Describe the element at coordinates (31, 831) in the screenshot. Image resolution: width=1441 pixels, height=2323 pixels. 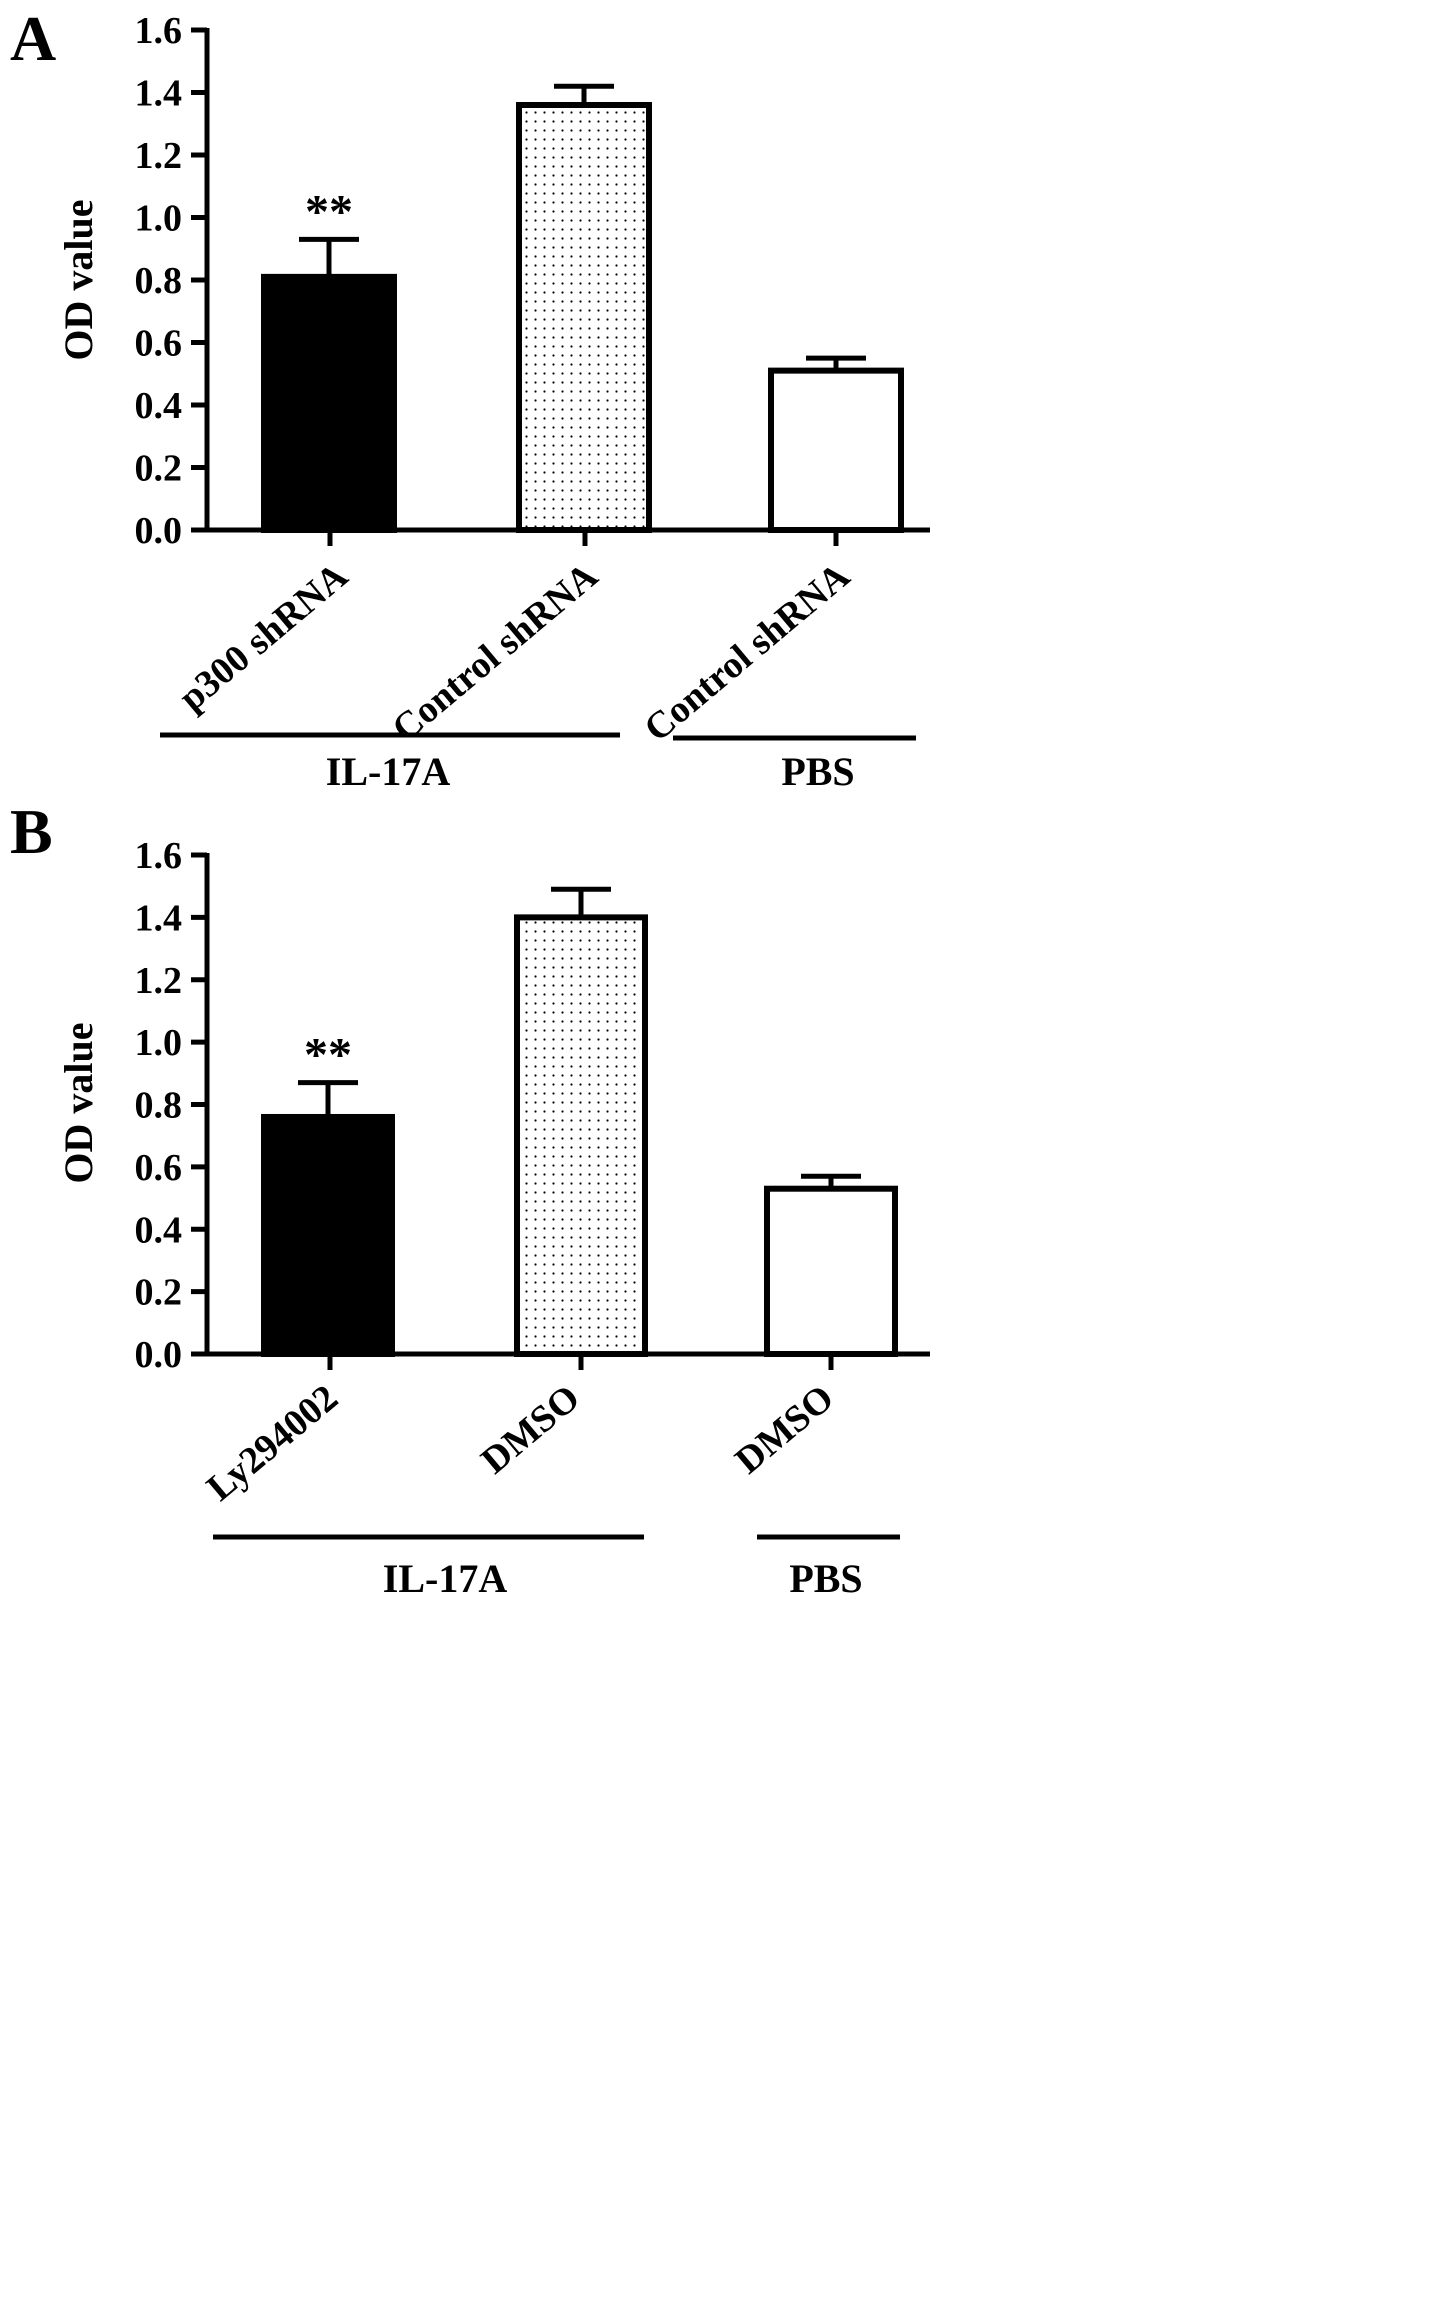
I see `panel-label: B` at that location.